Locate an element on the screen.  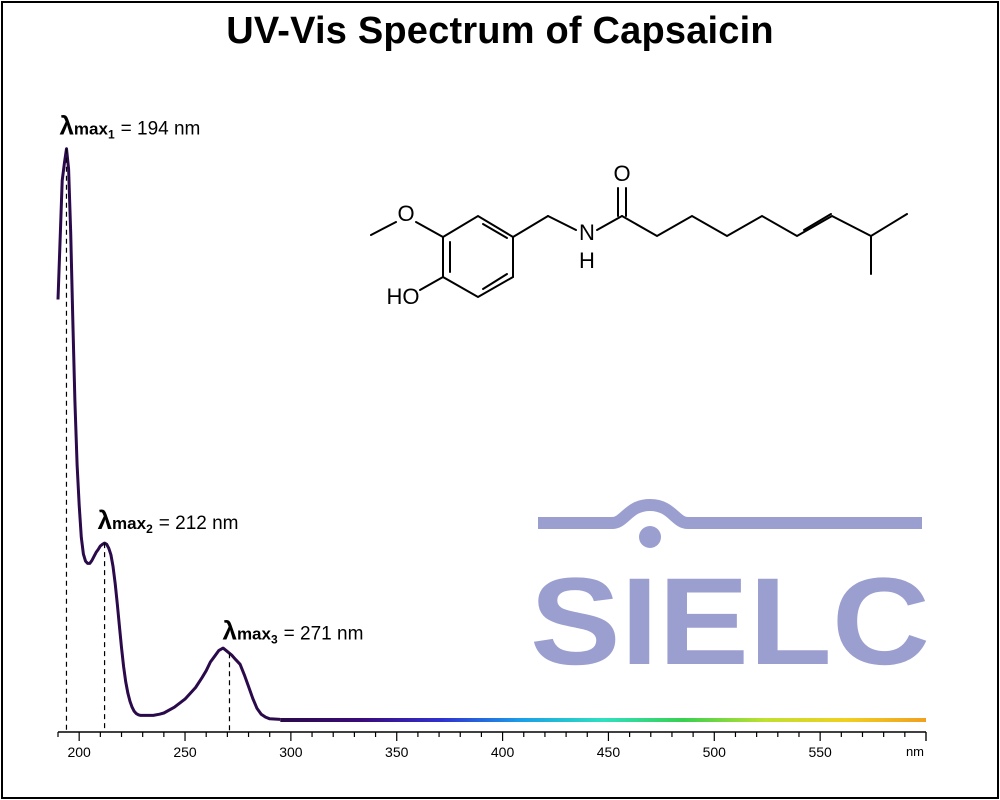
x-axis: 200 250 300 350 400 450 500 550 nm is located at coordinates (492, 745).